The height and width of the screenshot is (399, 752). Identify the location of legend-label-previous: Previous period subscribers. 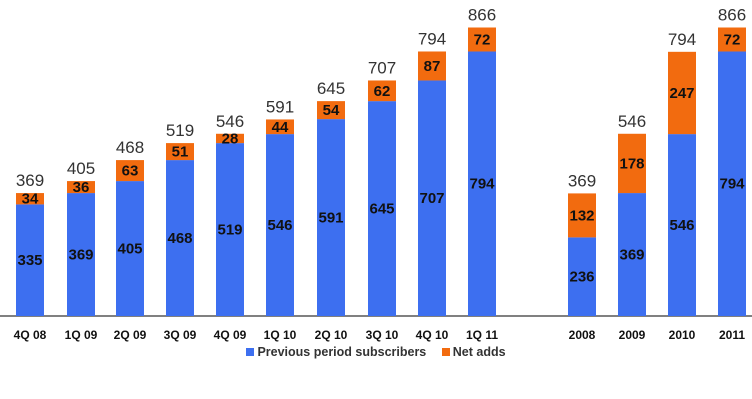
(341, 352).